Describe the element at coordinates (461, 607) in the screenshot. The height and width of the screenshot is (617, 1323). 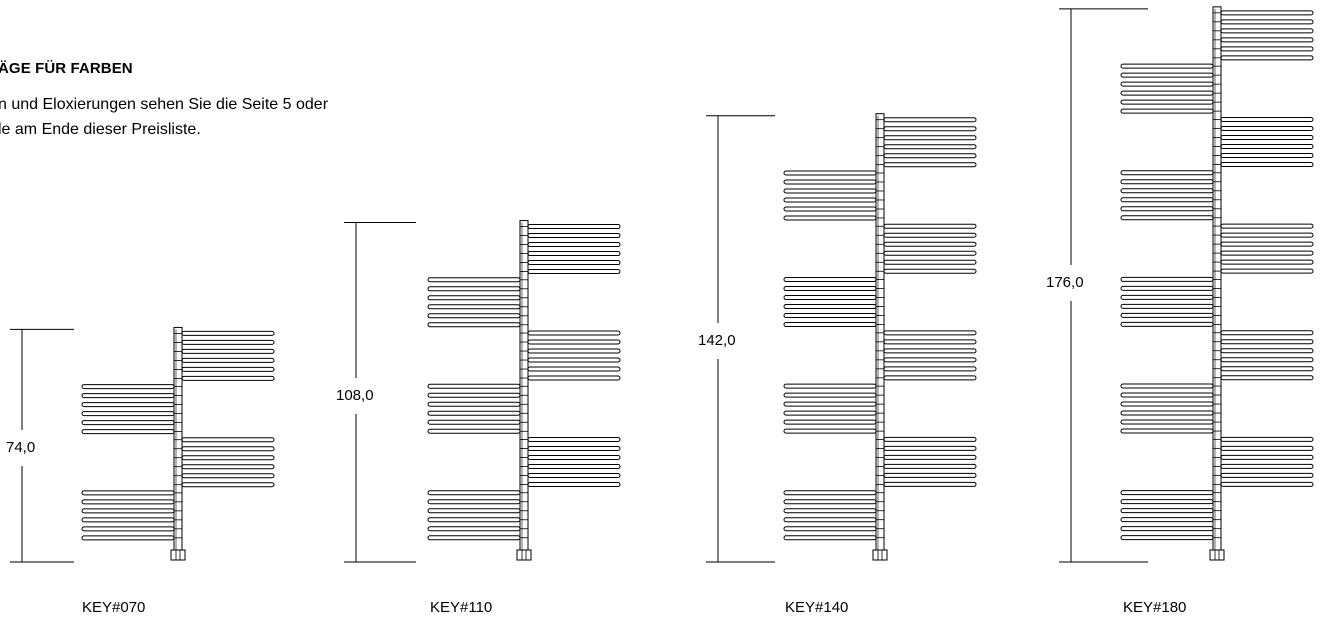
I see `model-name: KEY#110` at that location.